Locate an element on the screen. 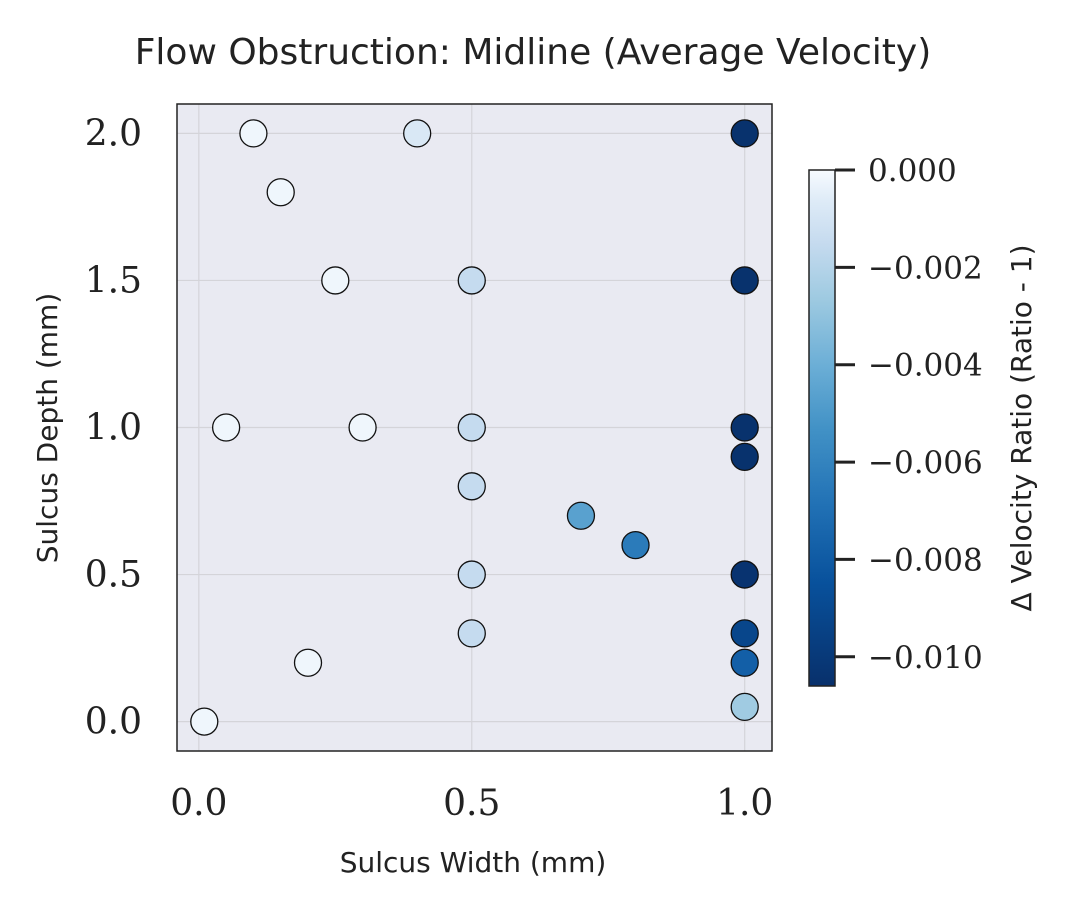 The width and height of the screenshot is (1071, 911). x-tick-label: 1.0 is located at coordinates (744, 803).